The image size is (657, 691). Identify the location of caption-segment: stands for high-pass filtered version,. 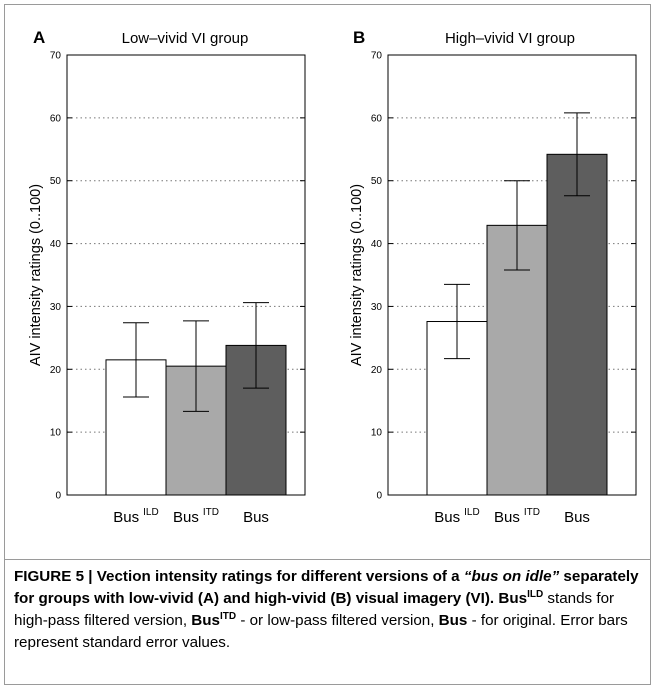
(314, 609).